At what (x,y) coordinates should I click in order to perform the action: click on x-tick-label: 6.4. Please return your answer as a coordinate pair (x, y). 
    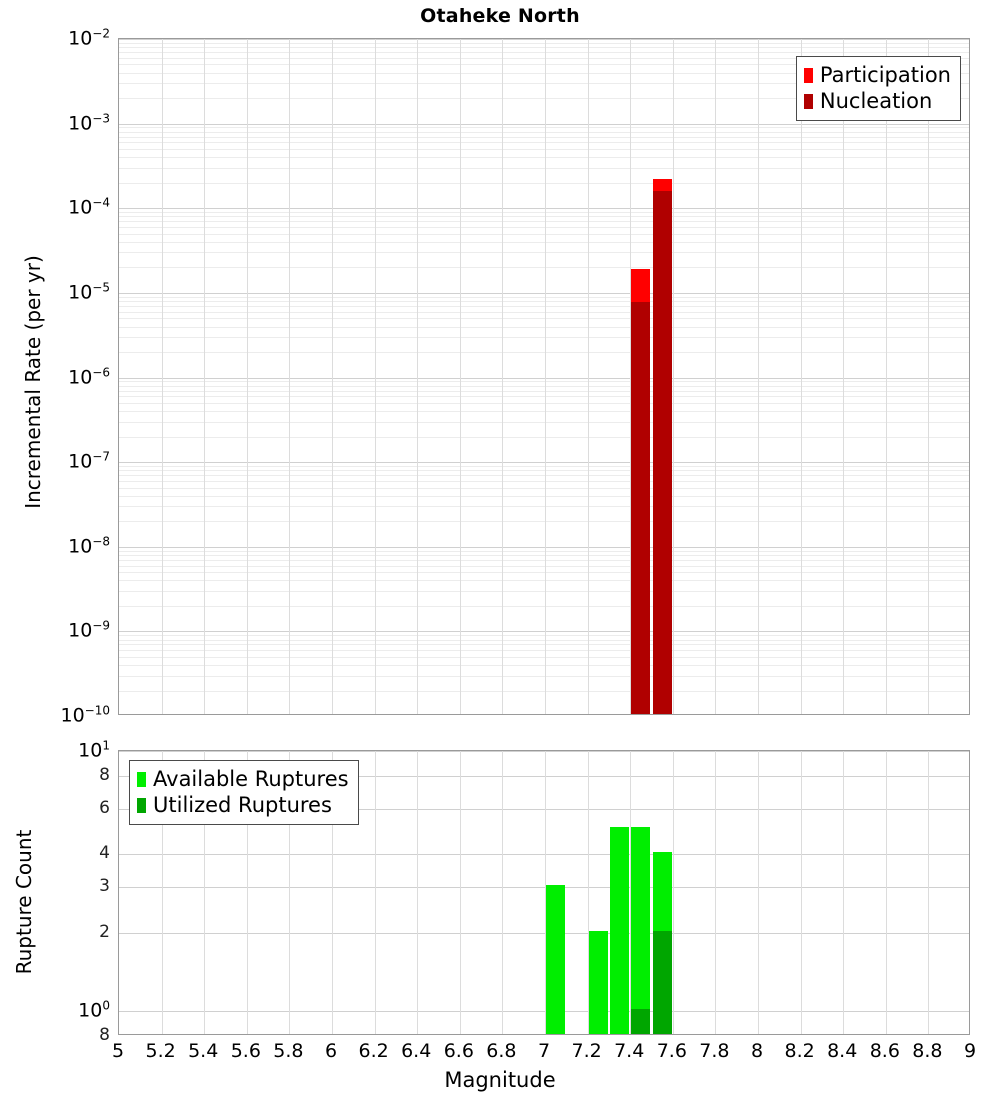
    Looking at the image, I should click on (416, 1051).